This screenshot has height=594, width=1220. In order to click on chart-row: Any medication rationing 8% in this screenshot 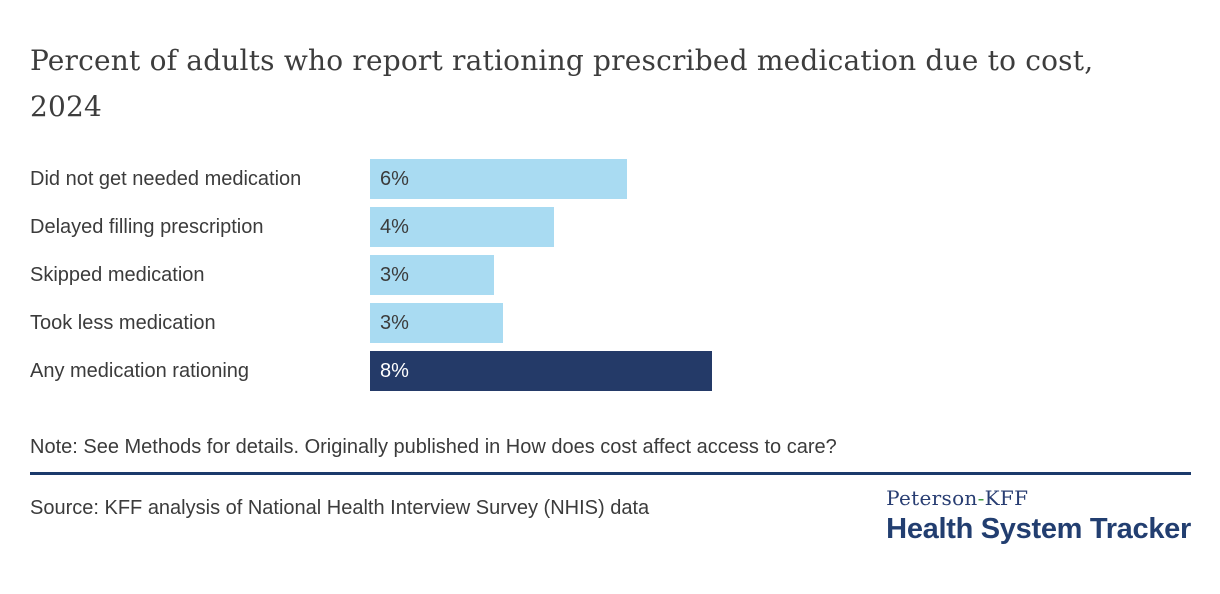, I will do `click(610, 371)`.